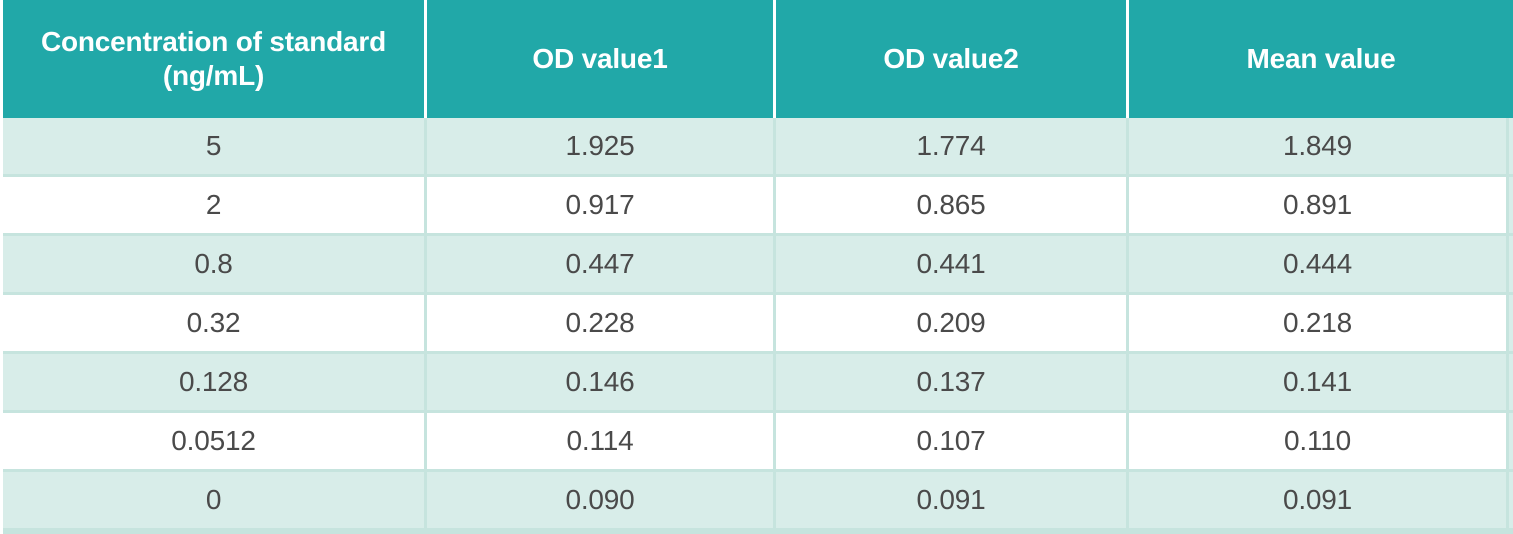 The width and height of the screenshot is (1513, 534). I want to click on header-cell-od-value1: OD value1, so click(600, 59).